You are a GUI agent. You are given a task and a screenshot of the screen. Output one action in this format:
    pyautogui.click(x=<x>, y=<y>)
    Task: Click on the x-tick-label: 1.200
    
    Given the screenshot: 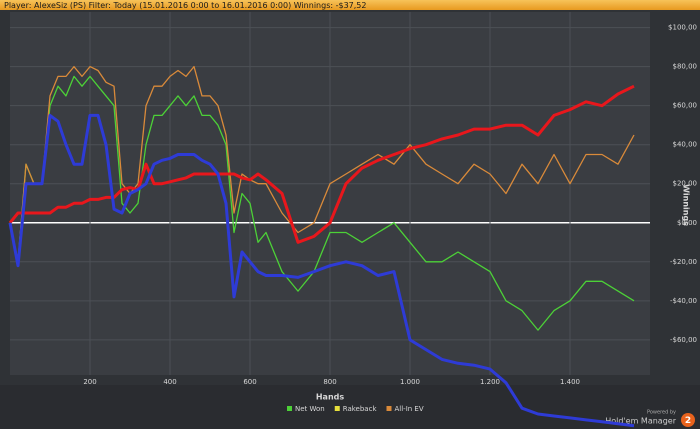 What is the action you would take?
    pyautogui.click(x=490, y=382)
    